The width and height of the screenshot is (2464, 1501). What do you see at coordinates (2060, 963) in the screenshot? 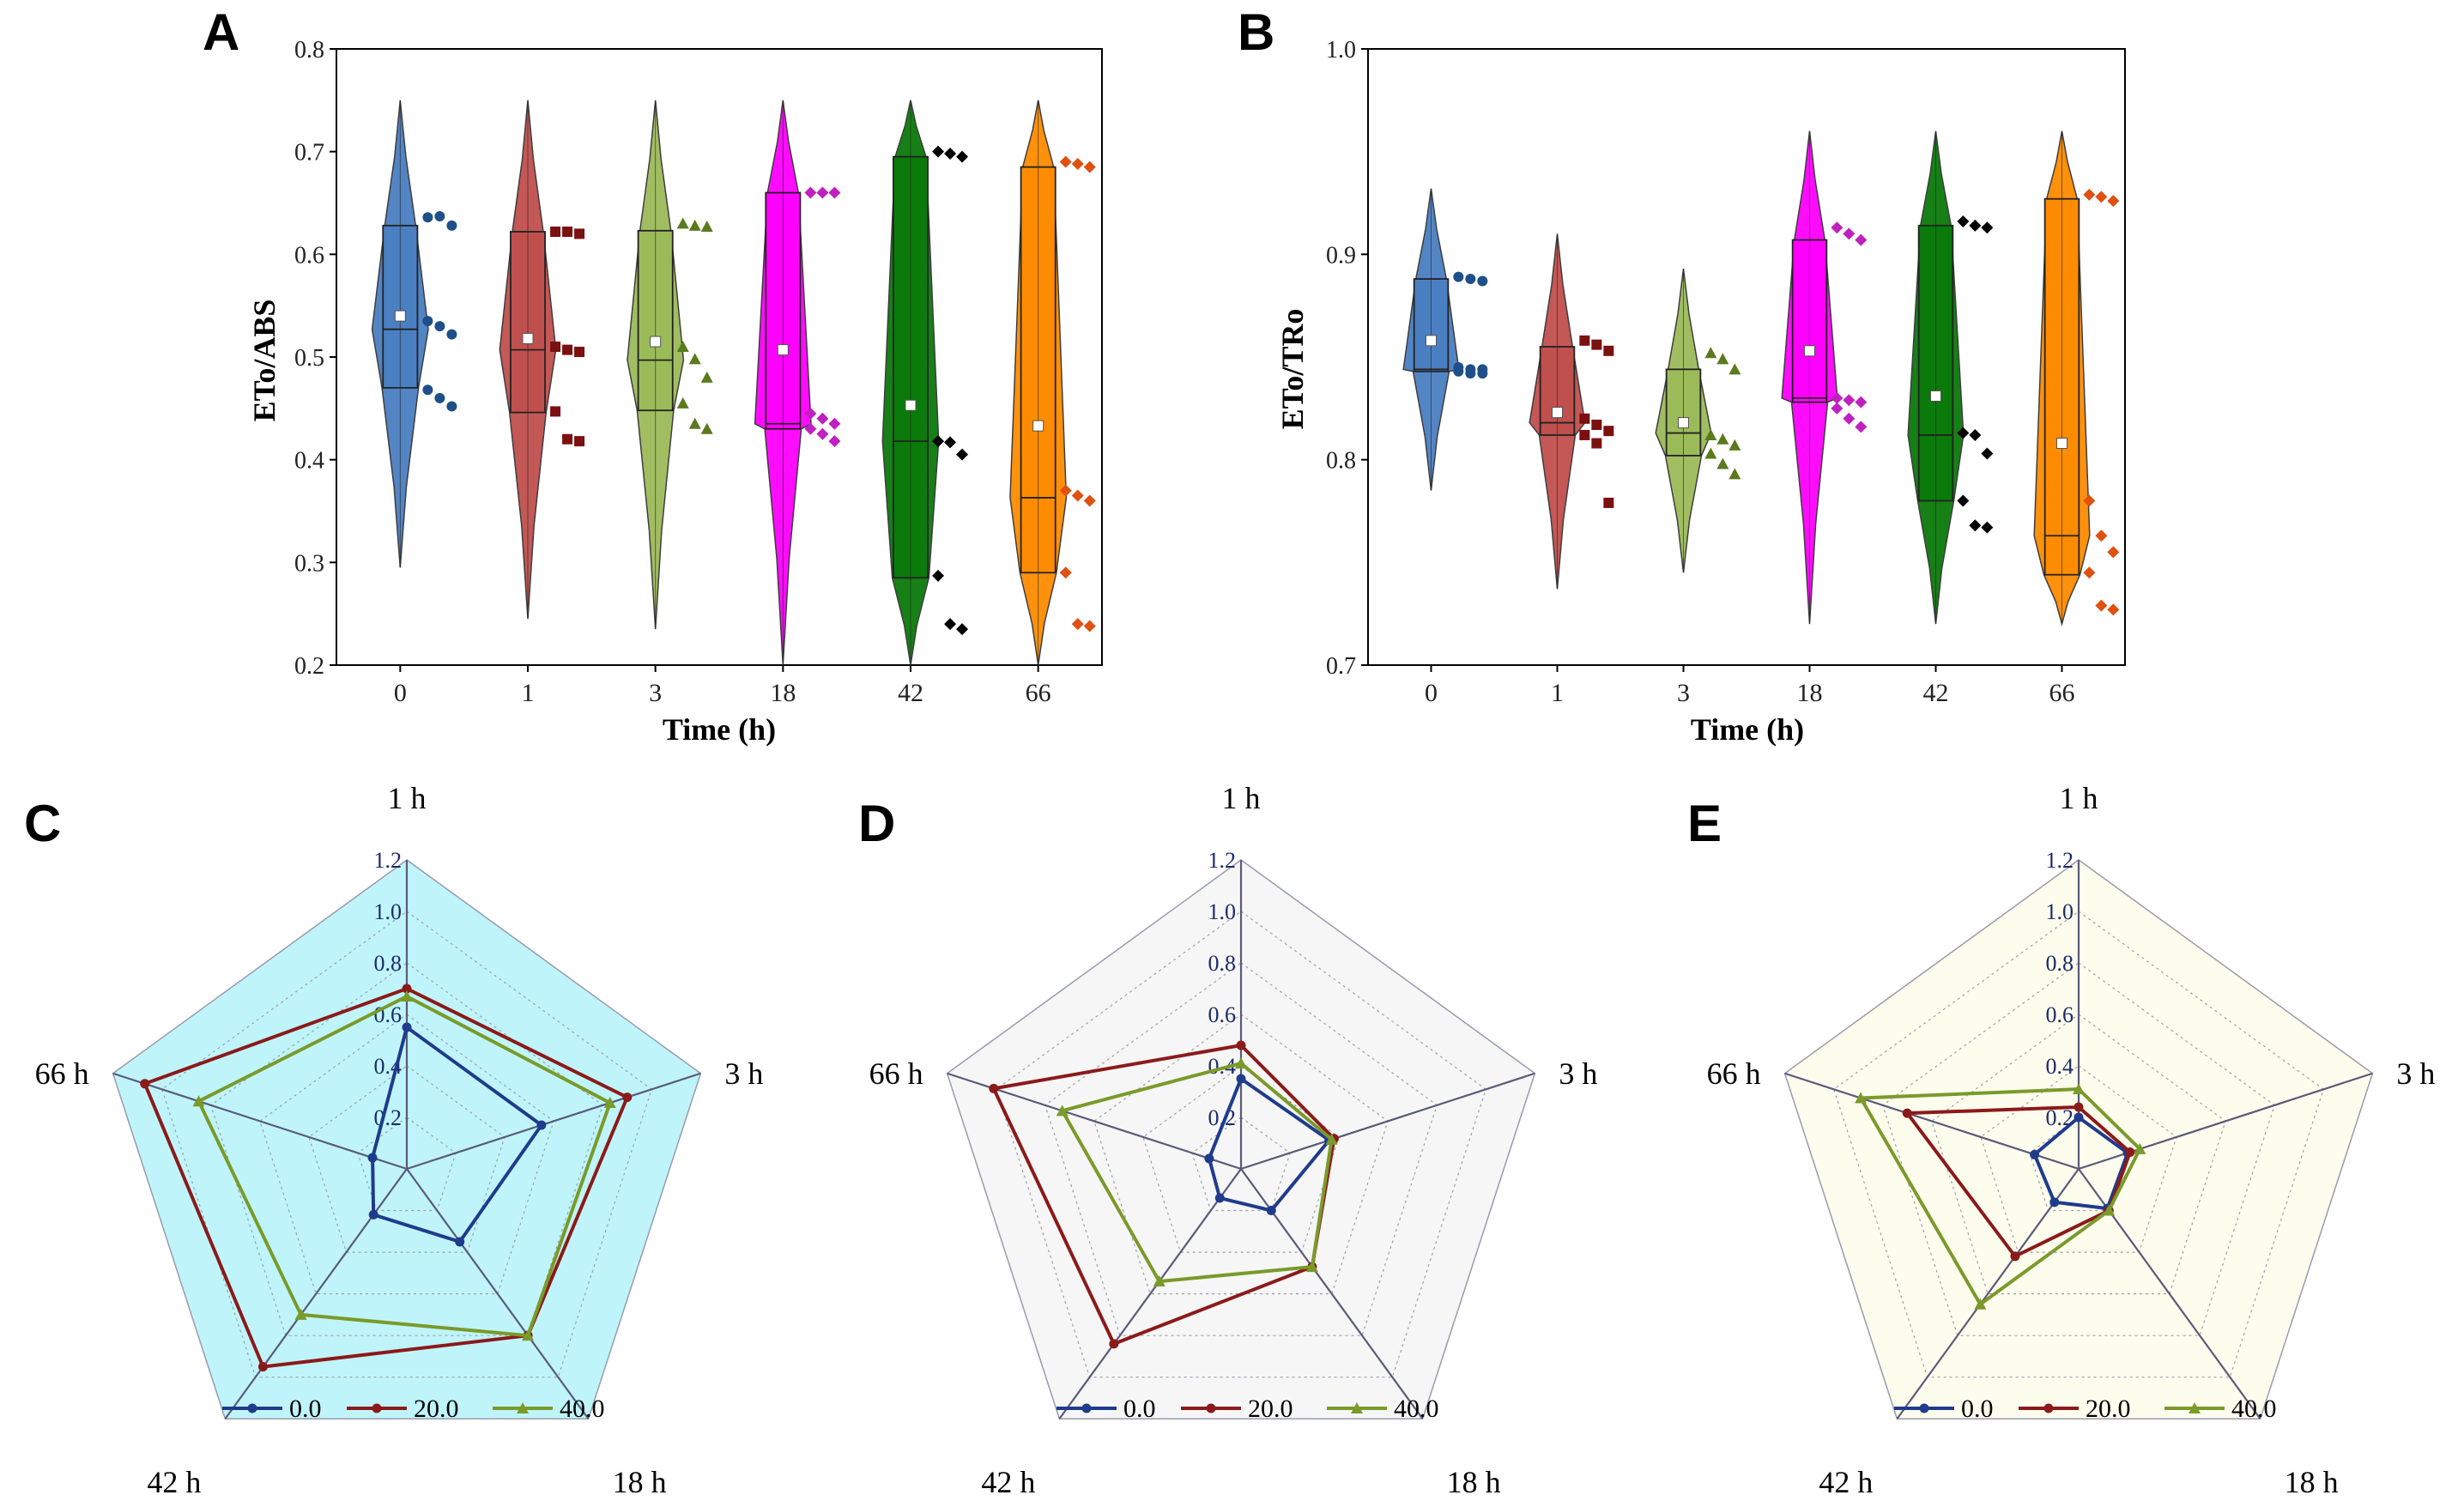
I see `radar-tick-label: 0.8` at bounding box center [2060, 963].